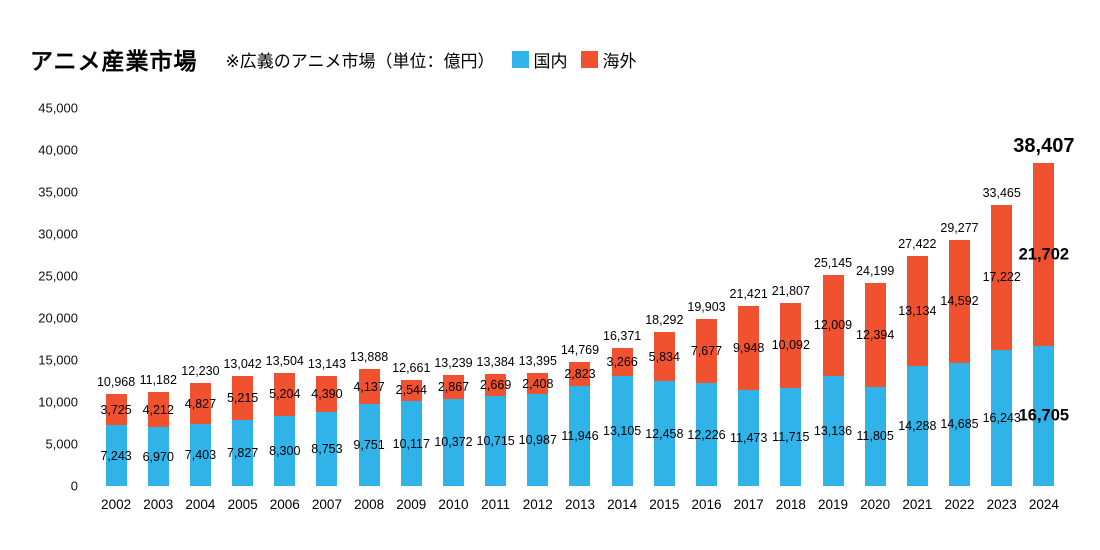 This screenshot has height=550, width=1100. I want to click on x-axis-year-label: 2014, so click(622, 504).